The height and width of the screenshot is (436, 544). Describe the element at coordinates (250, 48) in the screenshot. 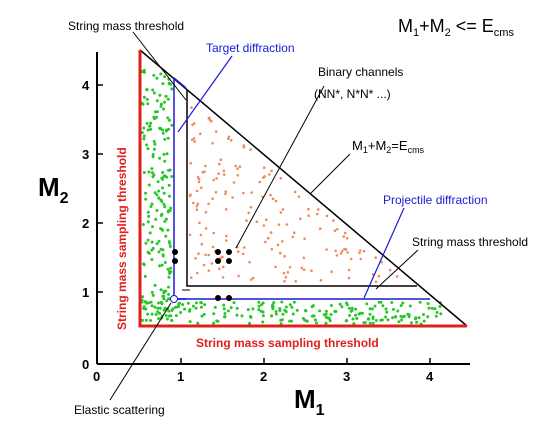

I see `target-diffraction-label: Target diffraction` at that location.